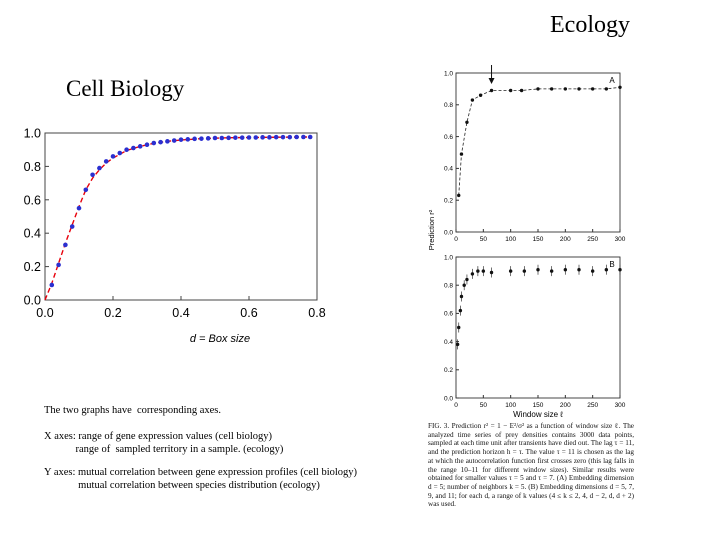 The image size is (720, 540). I want to click on cell-x-tick-label: 0.0, so click(44, 313).